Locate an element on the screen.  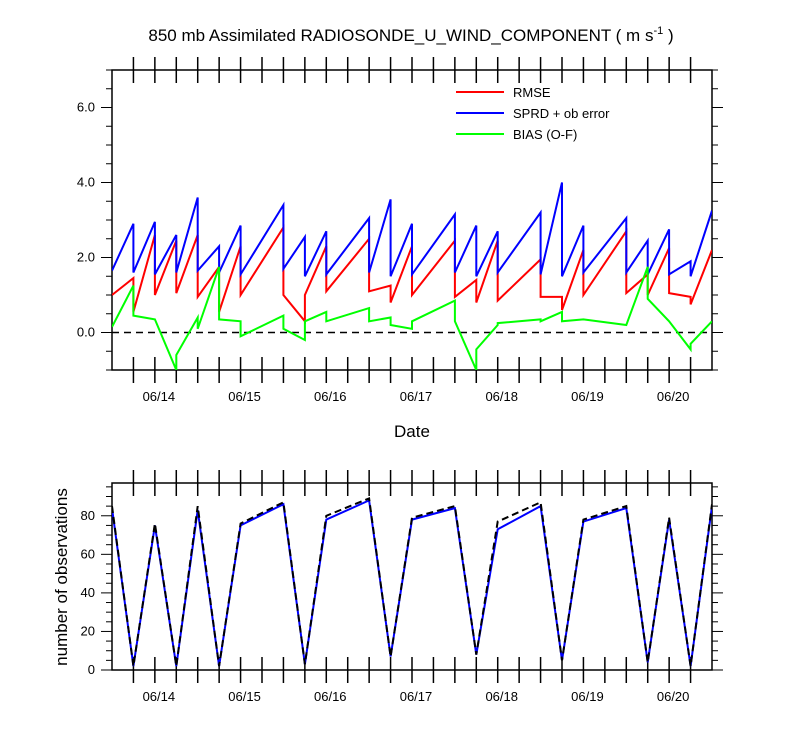
series-line-sprd-ob-error is located at coordinates (412, 230).